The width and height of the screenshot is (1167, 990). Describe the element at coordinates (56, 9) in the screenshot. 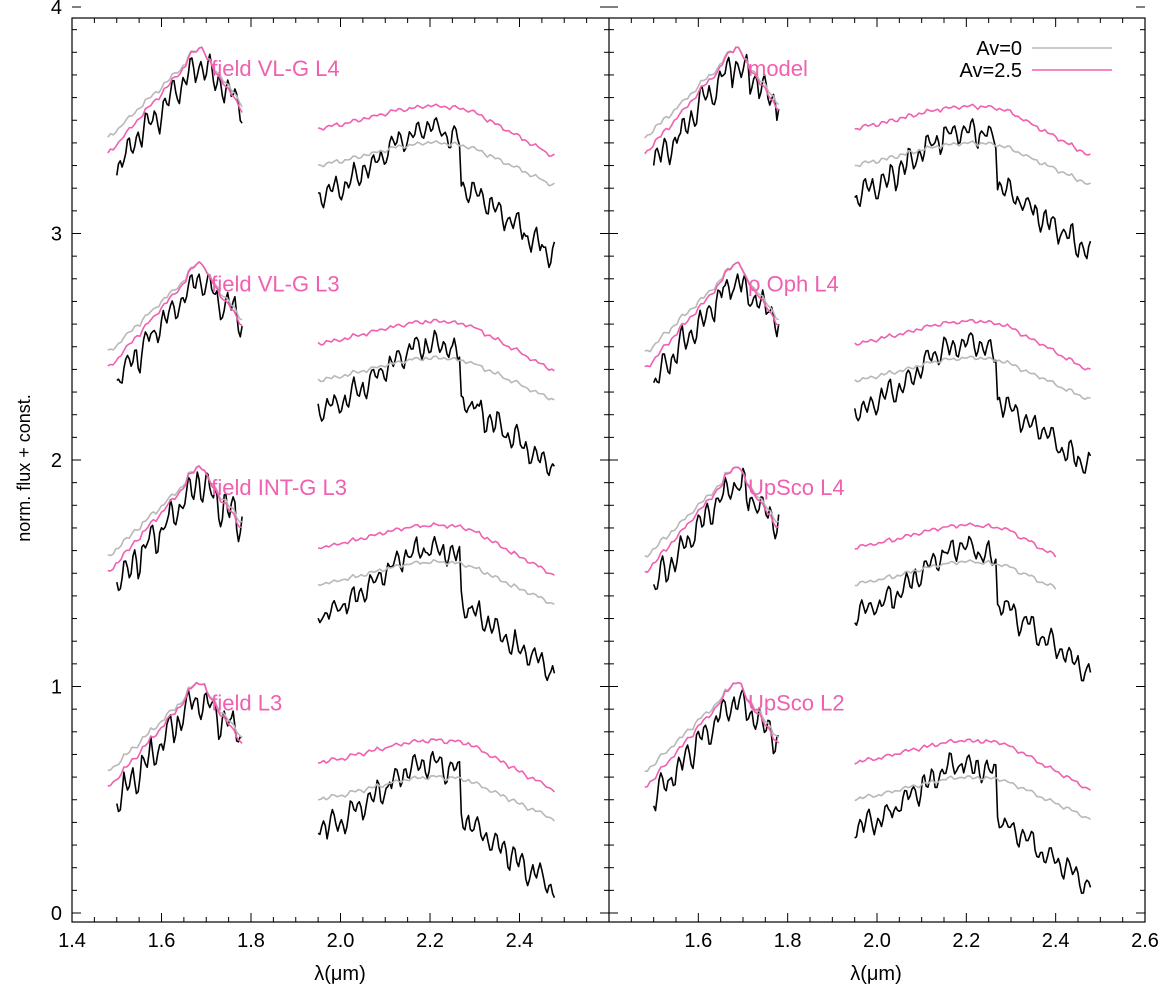

I see `y-tick-label: 4` at that location.